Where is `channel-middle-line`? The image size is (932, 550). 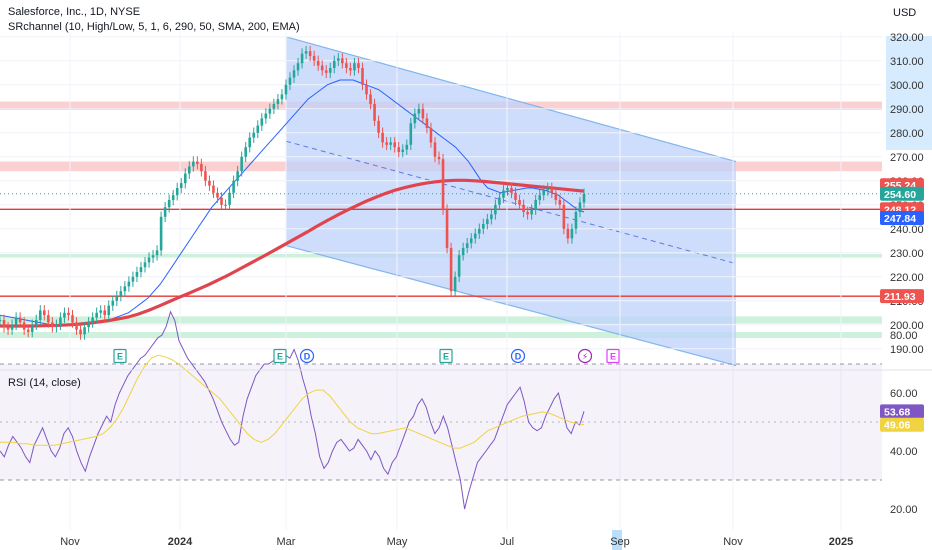 channel-middle-line is located at coordinates (511, 202).